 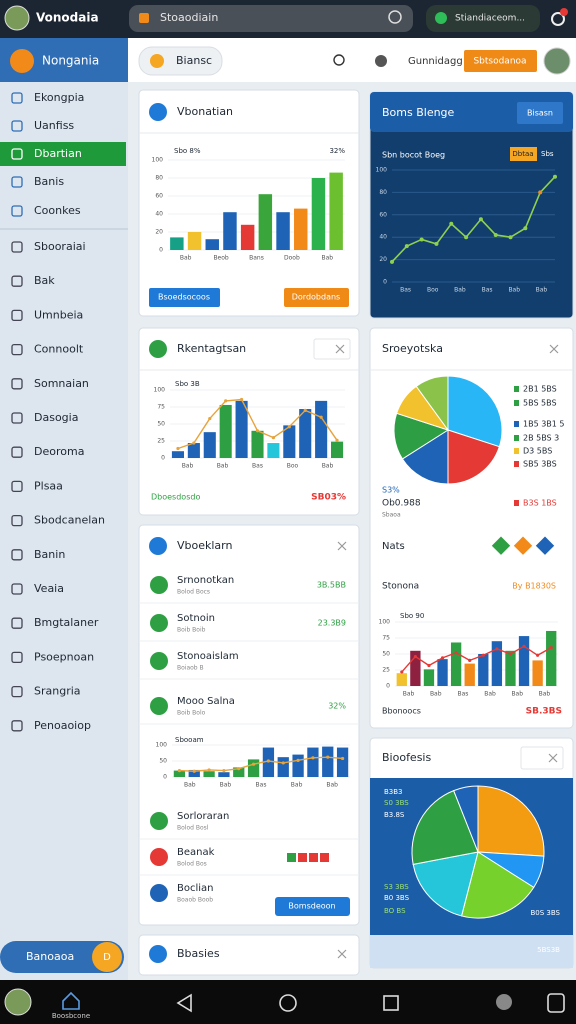 I want to click on x-tick-label: Boo, so click(x=293, y=466).